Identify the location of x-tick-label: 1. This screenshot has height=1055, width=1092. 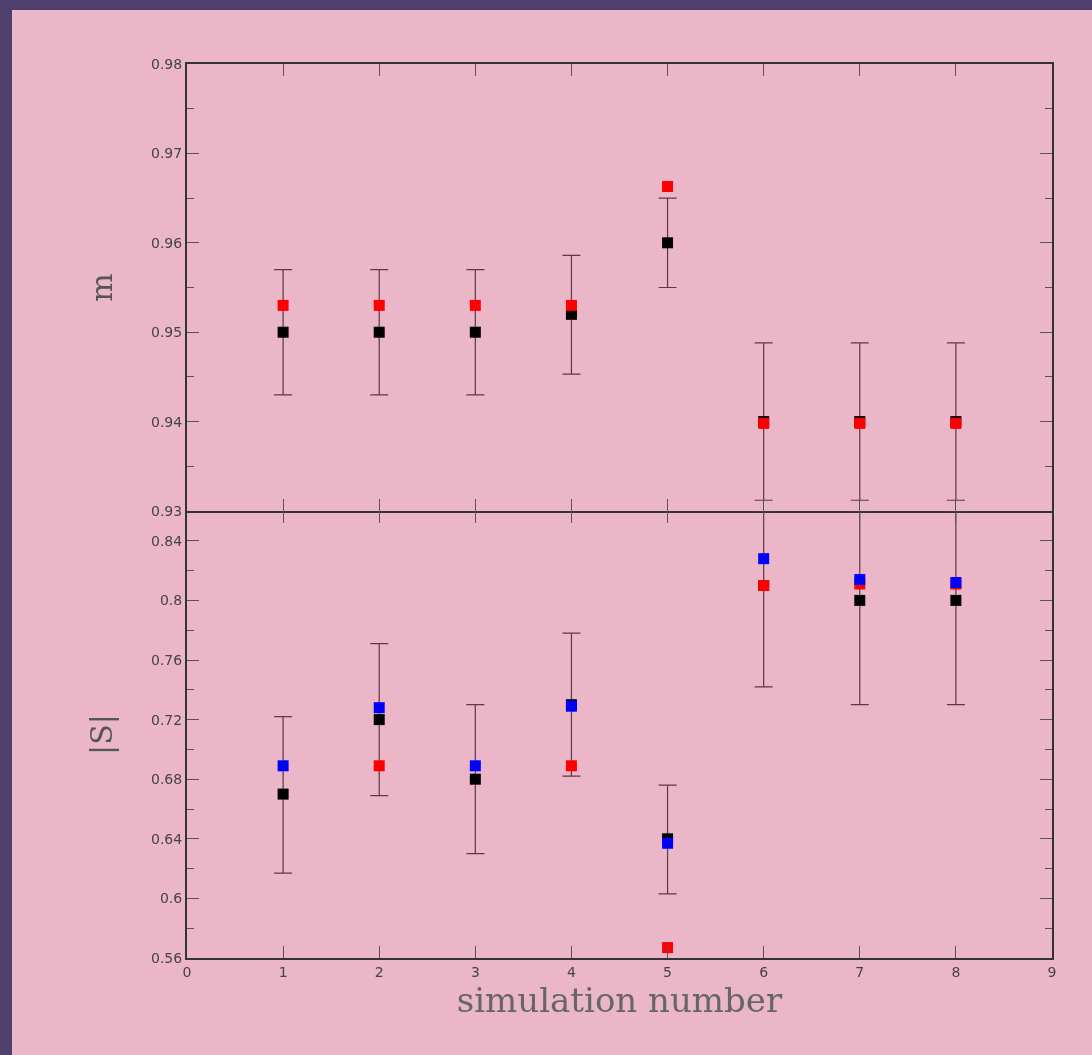
(283, 971).